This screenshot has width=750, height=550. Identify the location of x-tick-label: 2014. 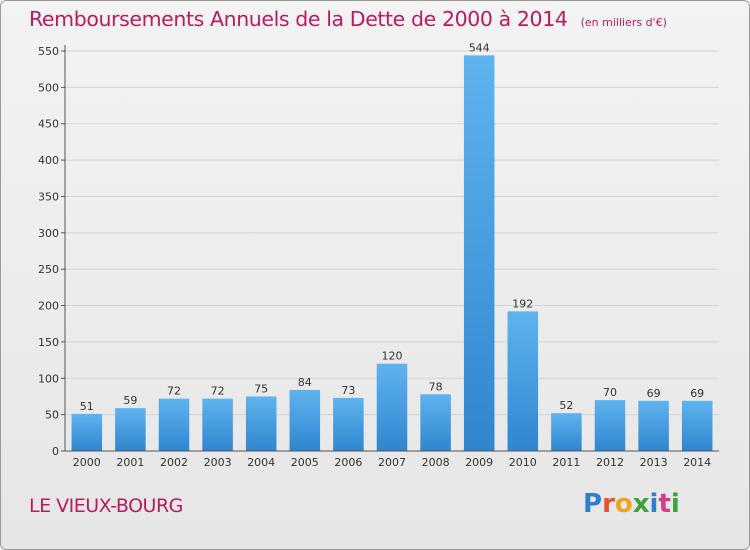
(697, 462).